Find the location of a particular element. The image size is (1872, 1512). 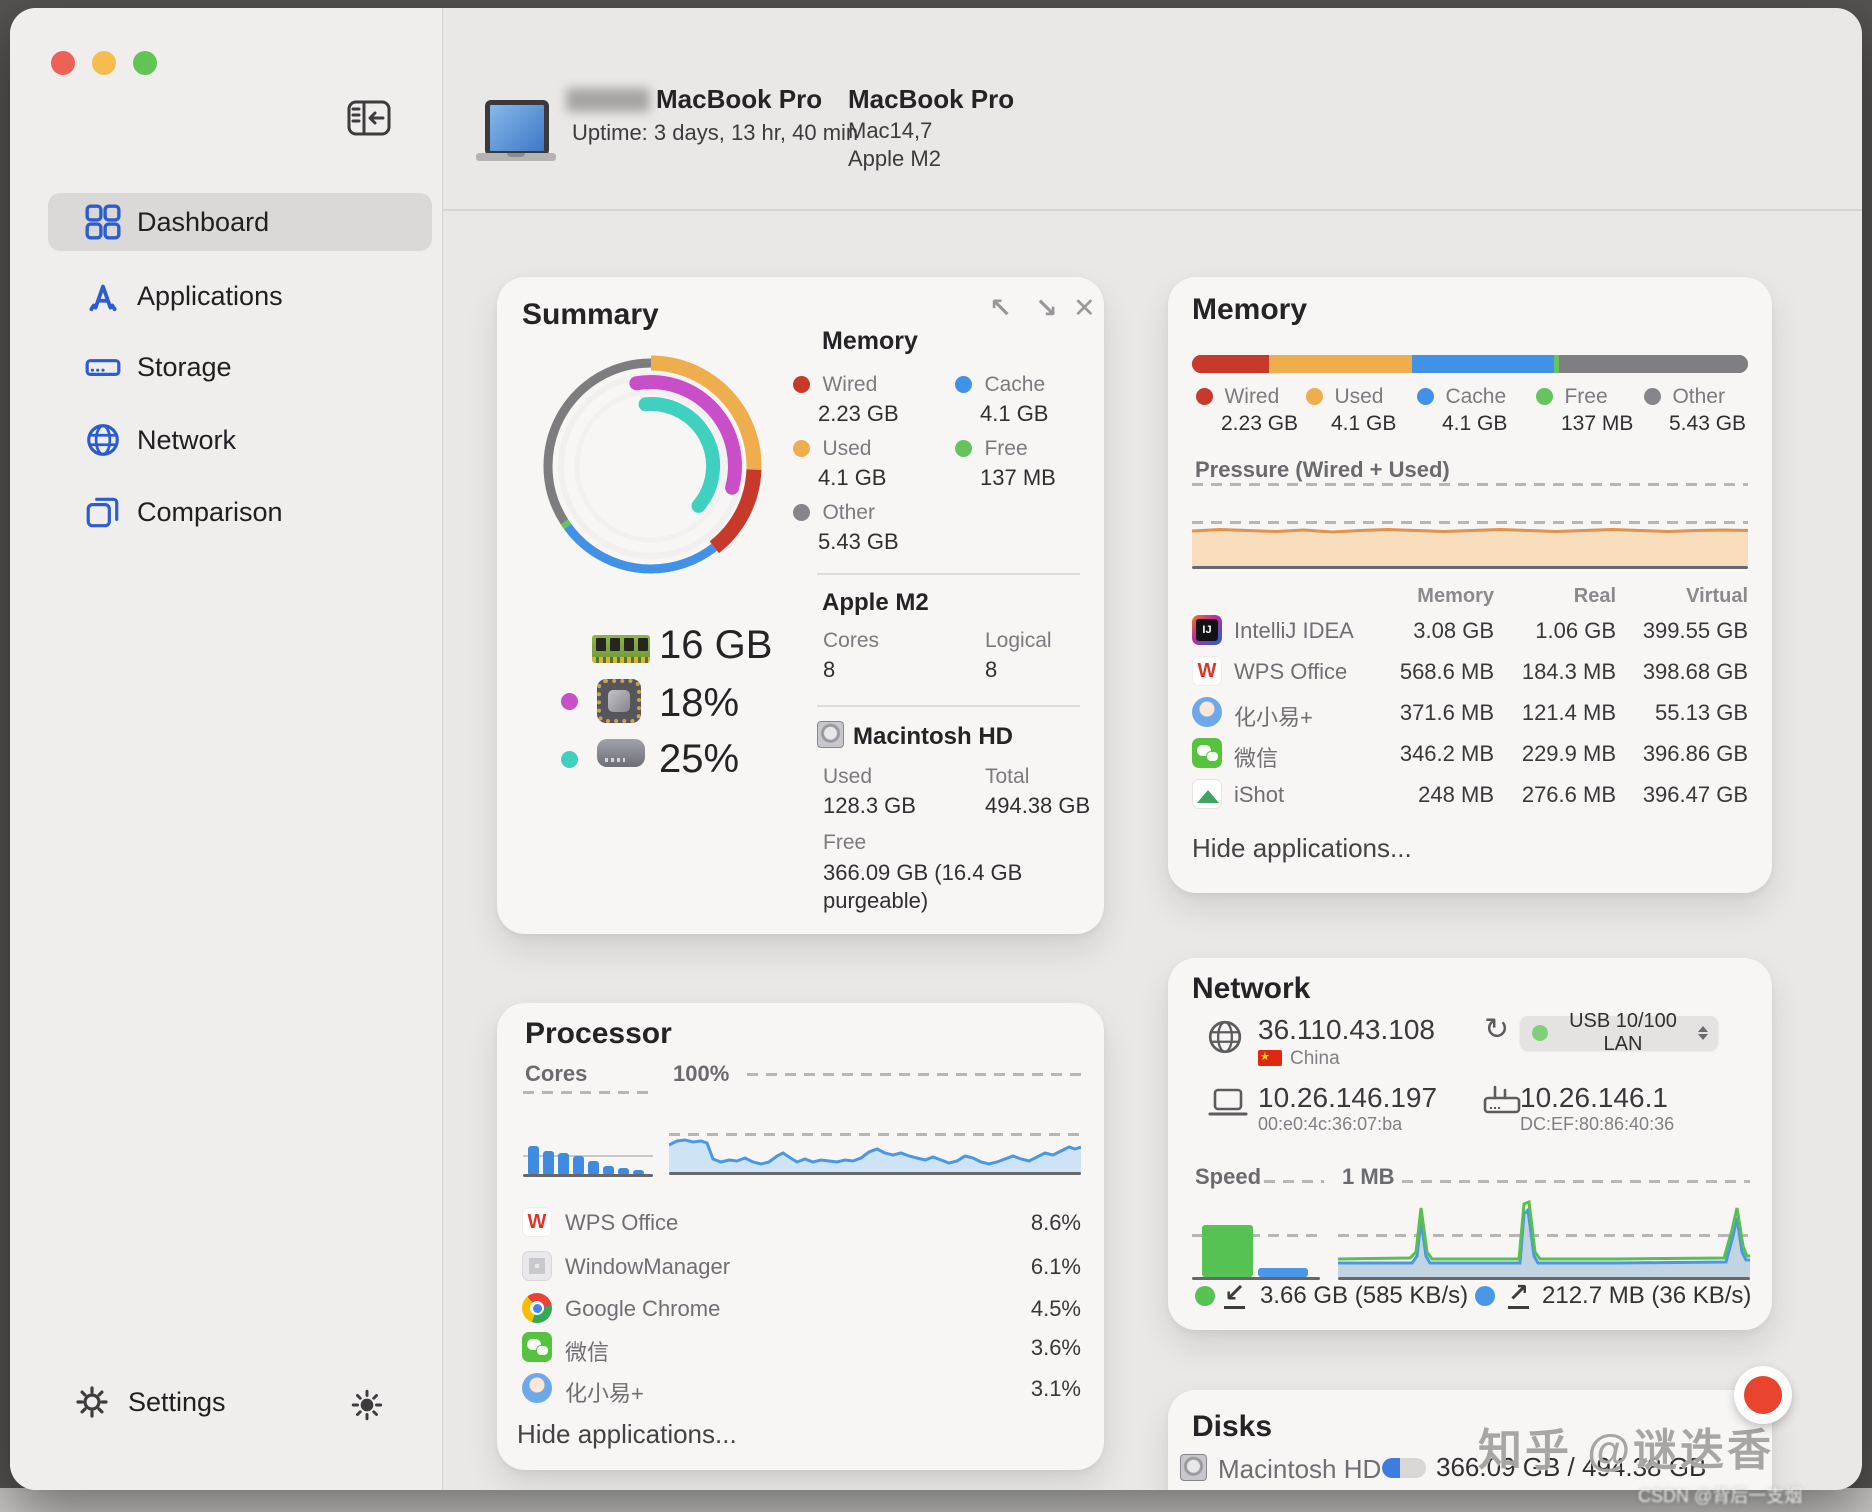

sidebar-item-label: Dashboard is located at coordinates (203, 221).